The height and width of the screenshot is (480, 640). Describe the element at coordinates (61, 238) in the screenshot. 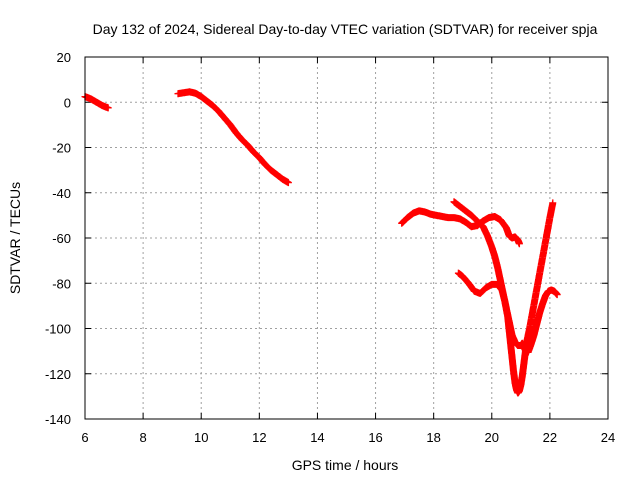

I see `y-tick-label: -60` at that location.